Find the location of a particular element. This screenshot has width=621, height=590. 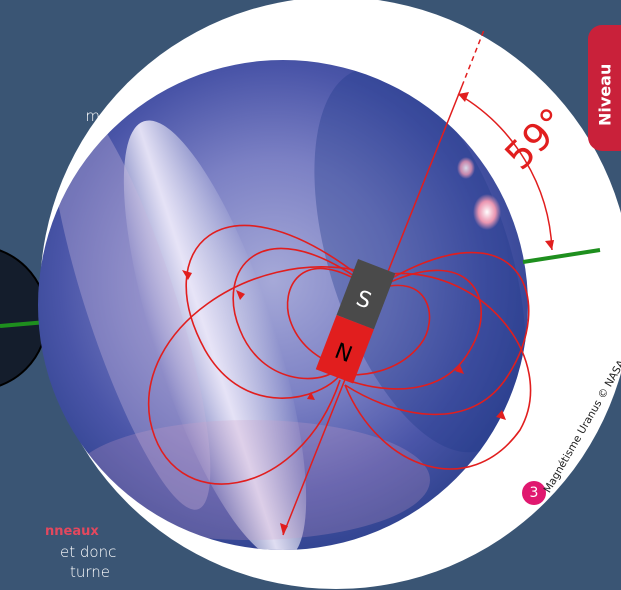

section-heading-fragment: nneaux is located at coordinates (72, 531).